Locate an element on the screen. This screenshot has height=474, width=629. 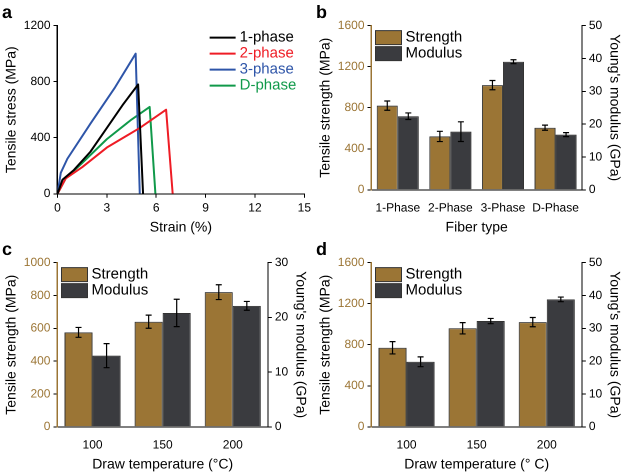
legend-label: 1-phase is located at coordinates (267, 37).